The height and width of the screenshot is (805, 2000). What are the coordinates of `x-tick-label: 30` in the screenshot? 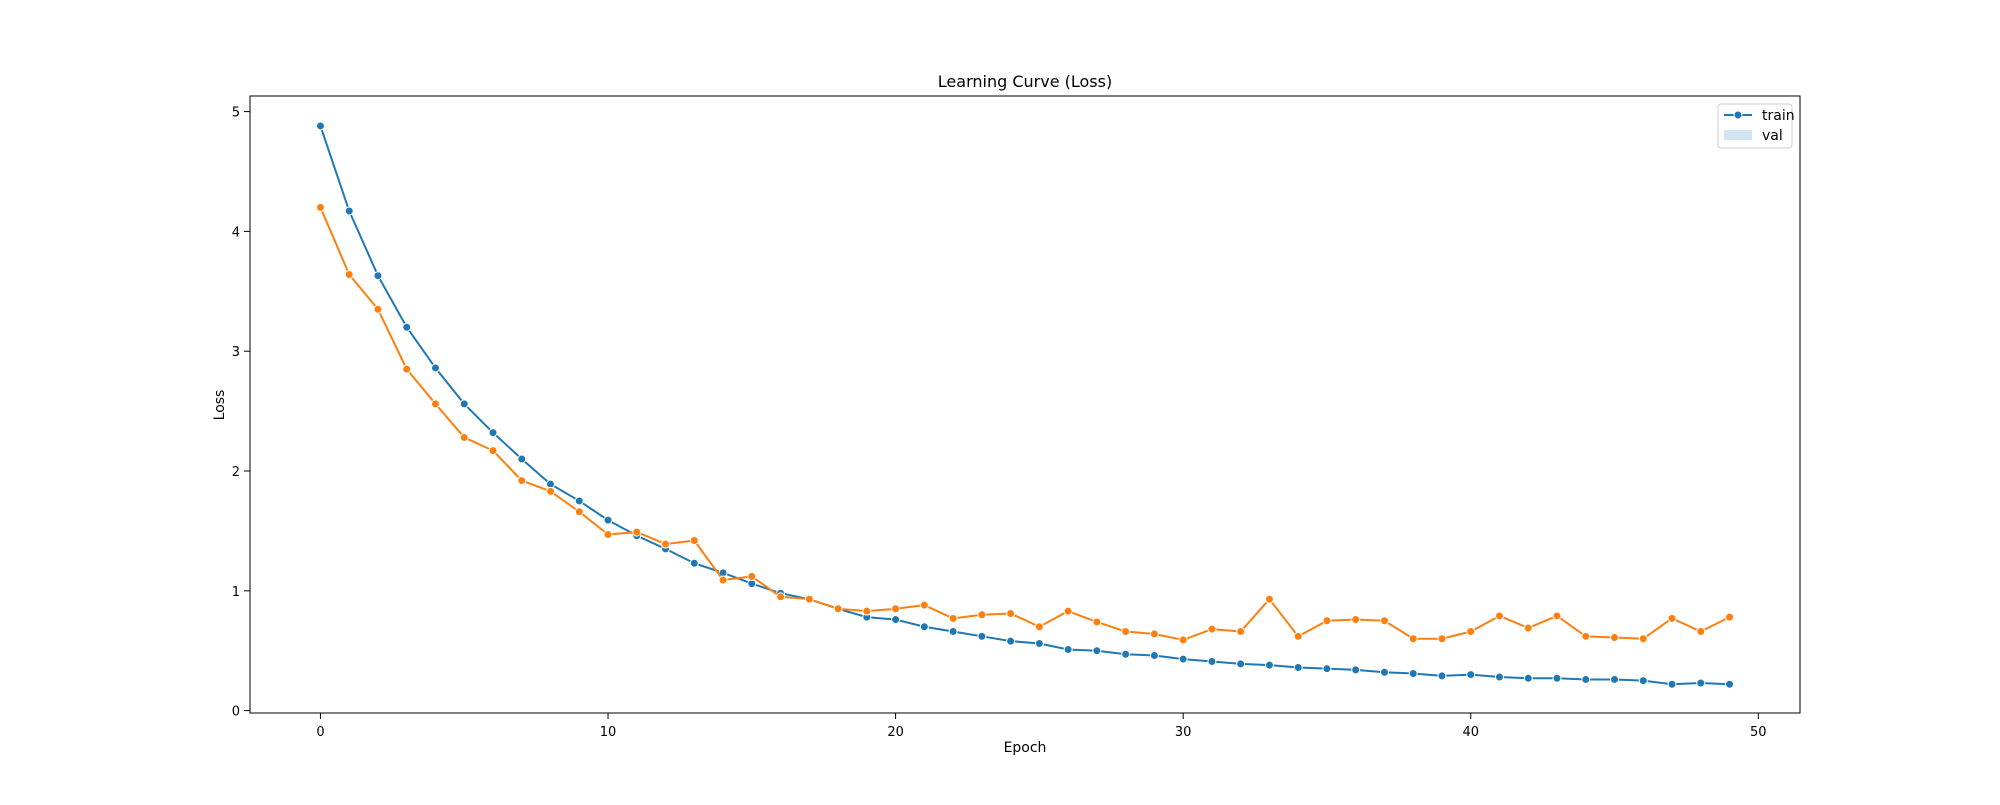 It's located at (1183, 732).